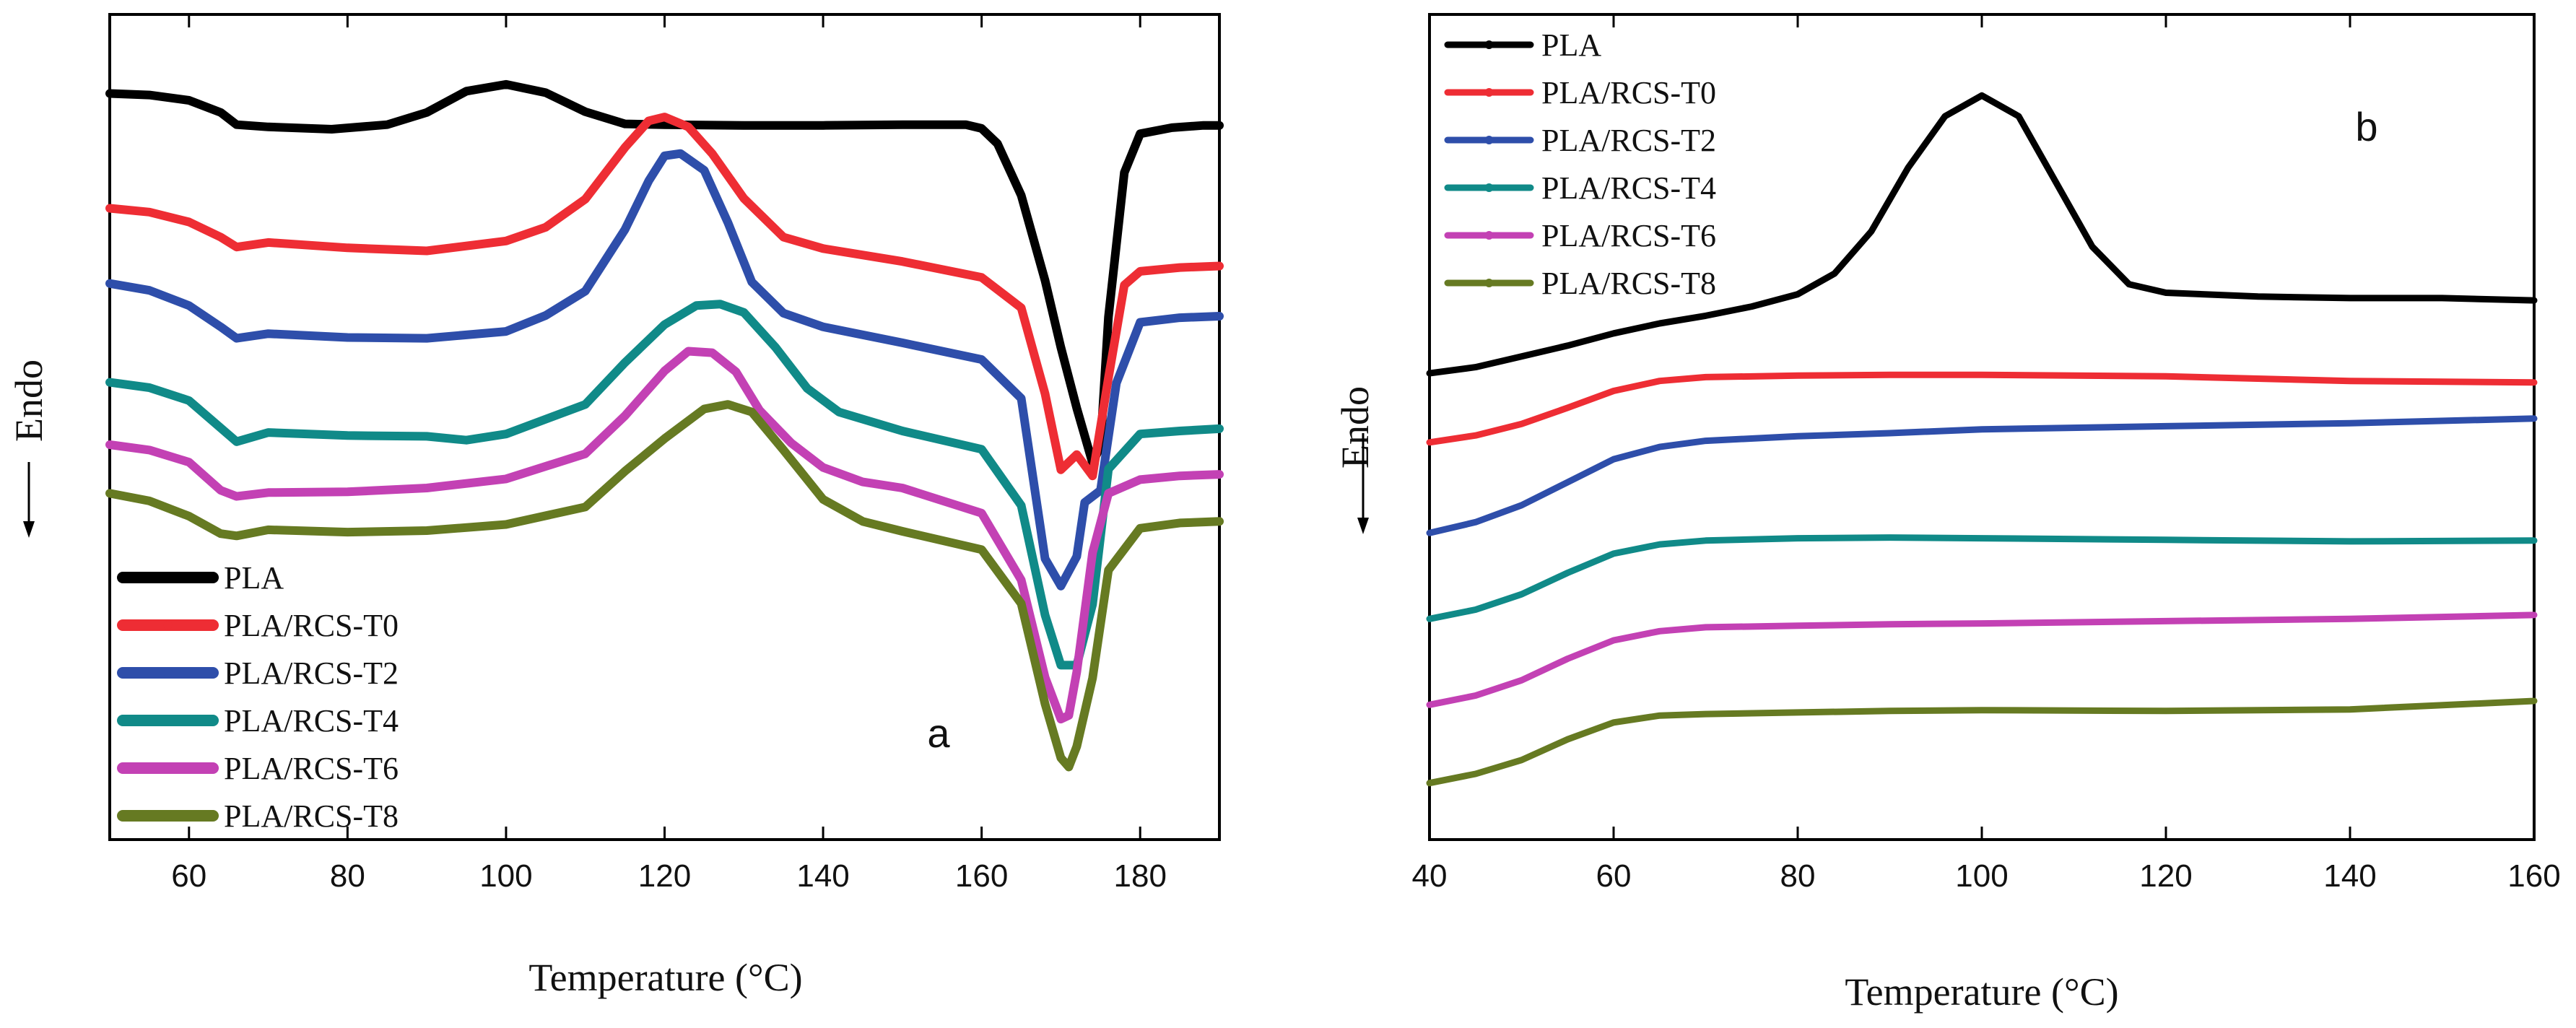  I want to click on x-tick-label-b-100: 100, so click(1981, 876).